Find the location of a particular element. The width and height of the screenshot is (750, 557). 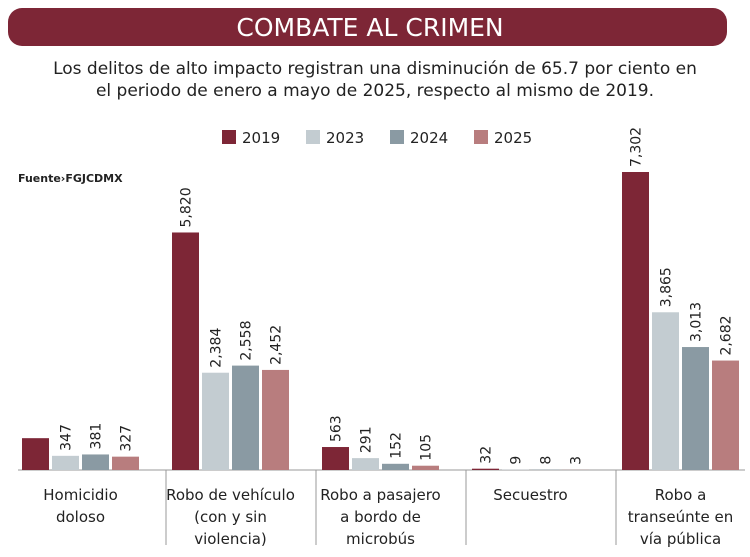

value-label: 8 is located at coordinates (547, 460).